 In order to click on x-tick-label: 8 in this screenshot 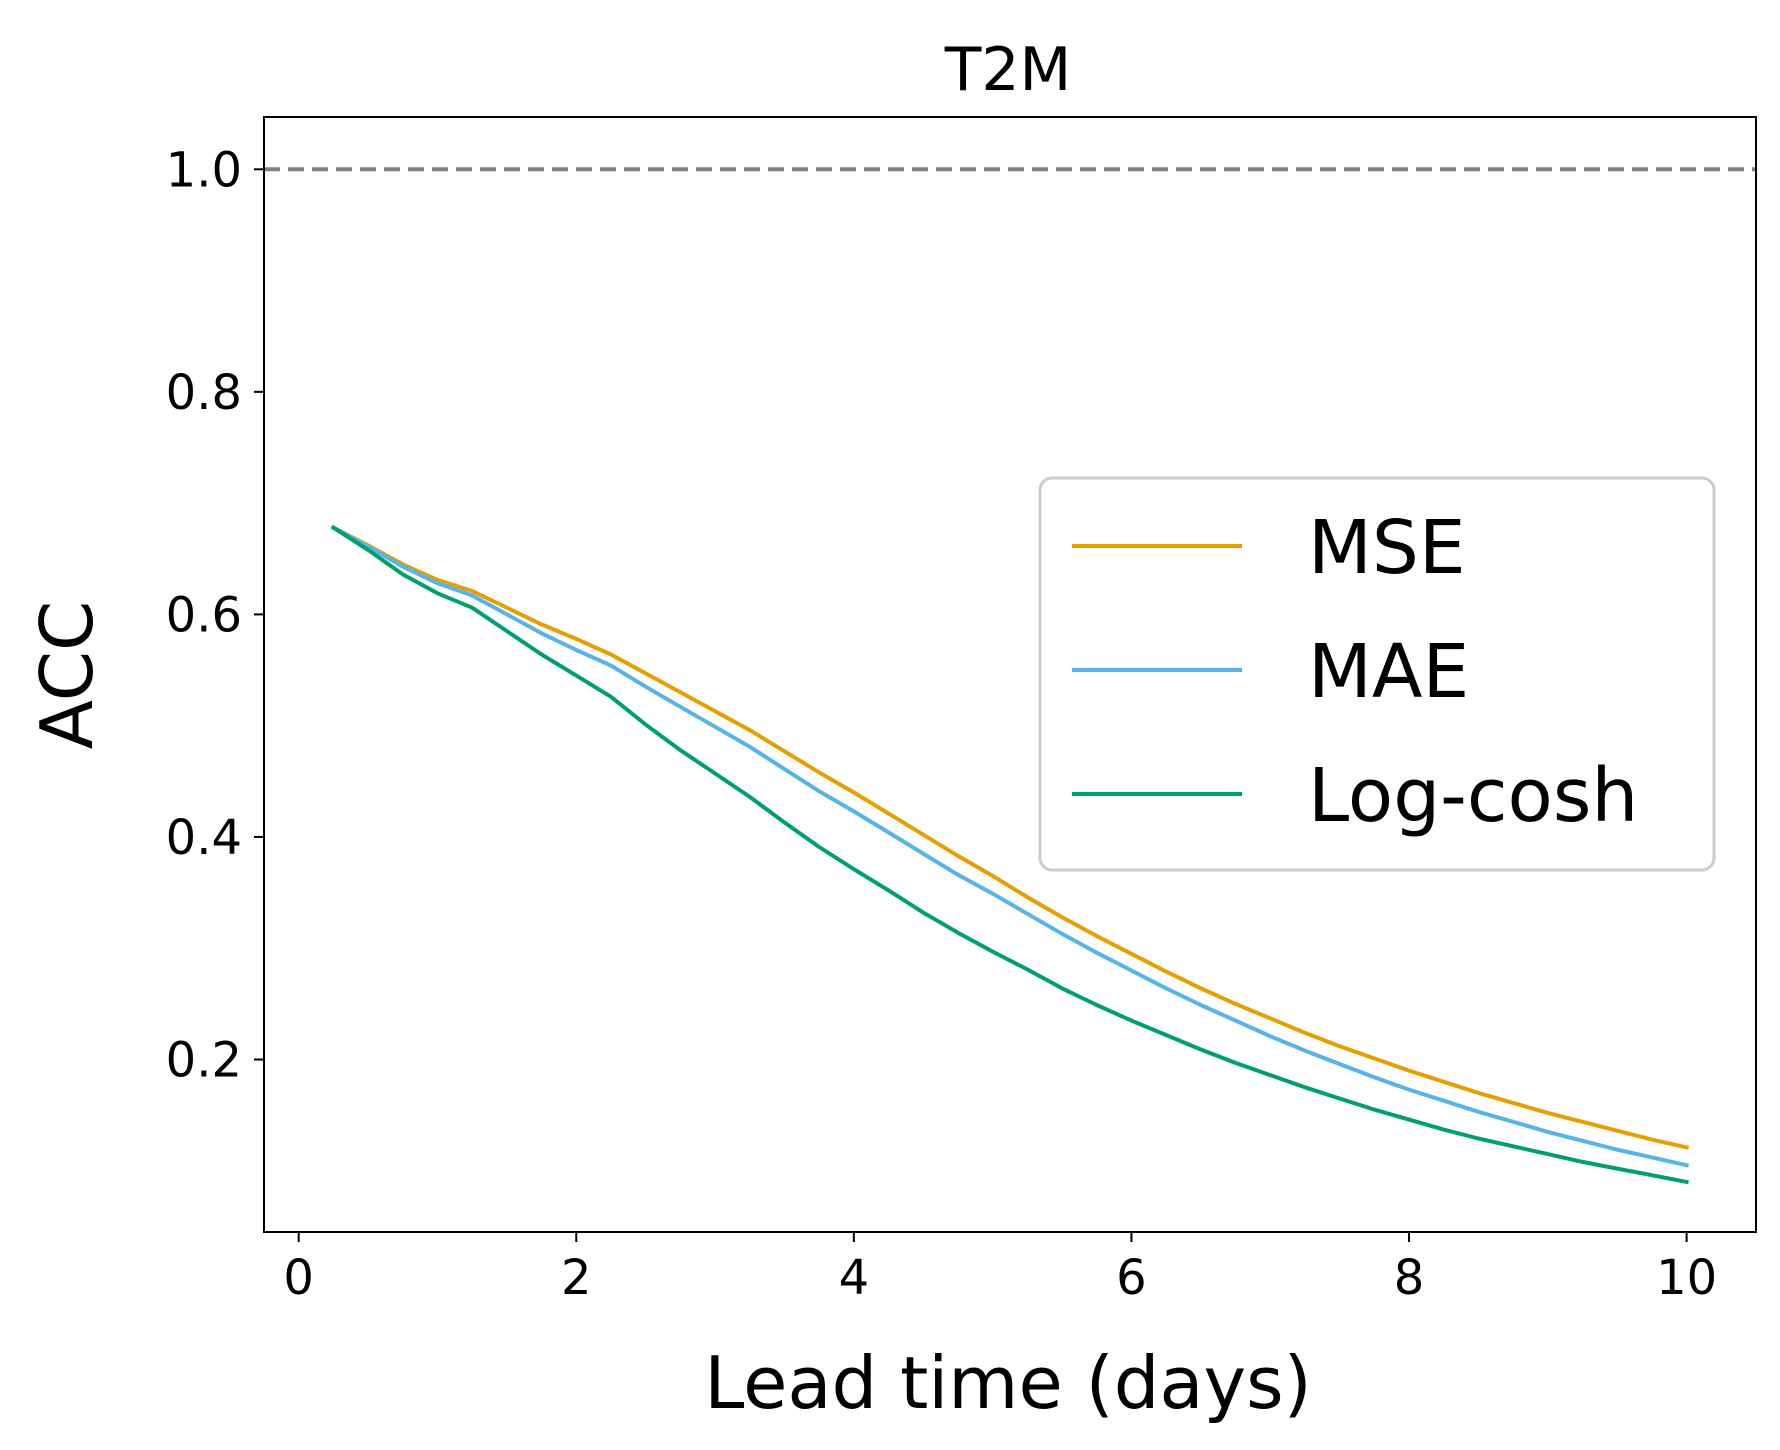, I will do `click(1409, 1278)`.